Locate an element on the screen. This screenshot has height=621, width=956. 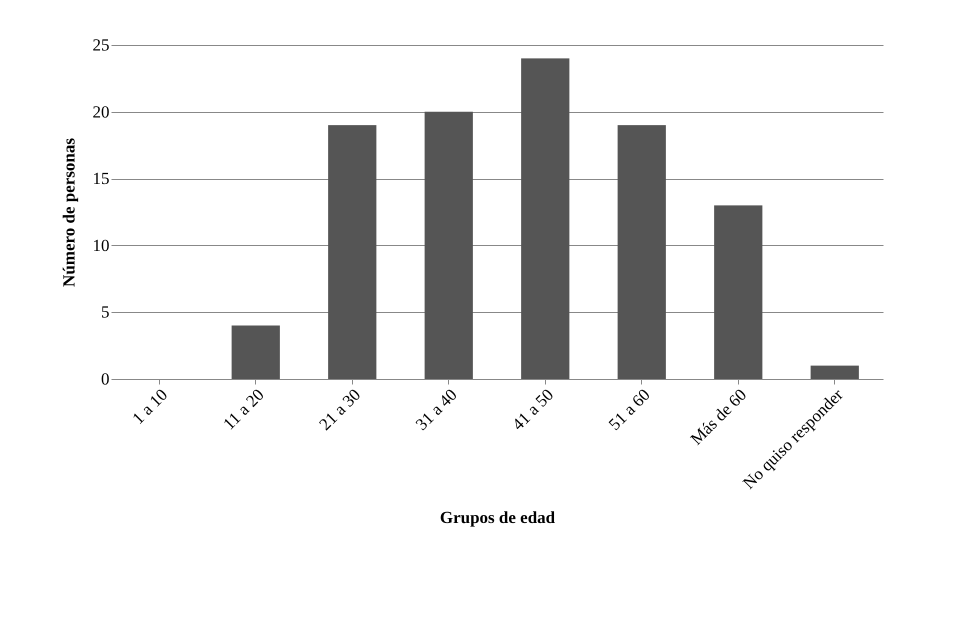
y-tick-label: 25 is located at coordinates (101, 45).